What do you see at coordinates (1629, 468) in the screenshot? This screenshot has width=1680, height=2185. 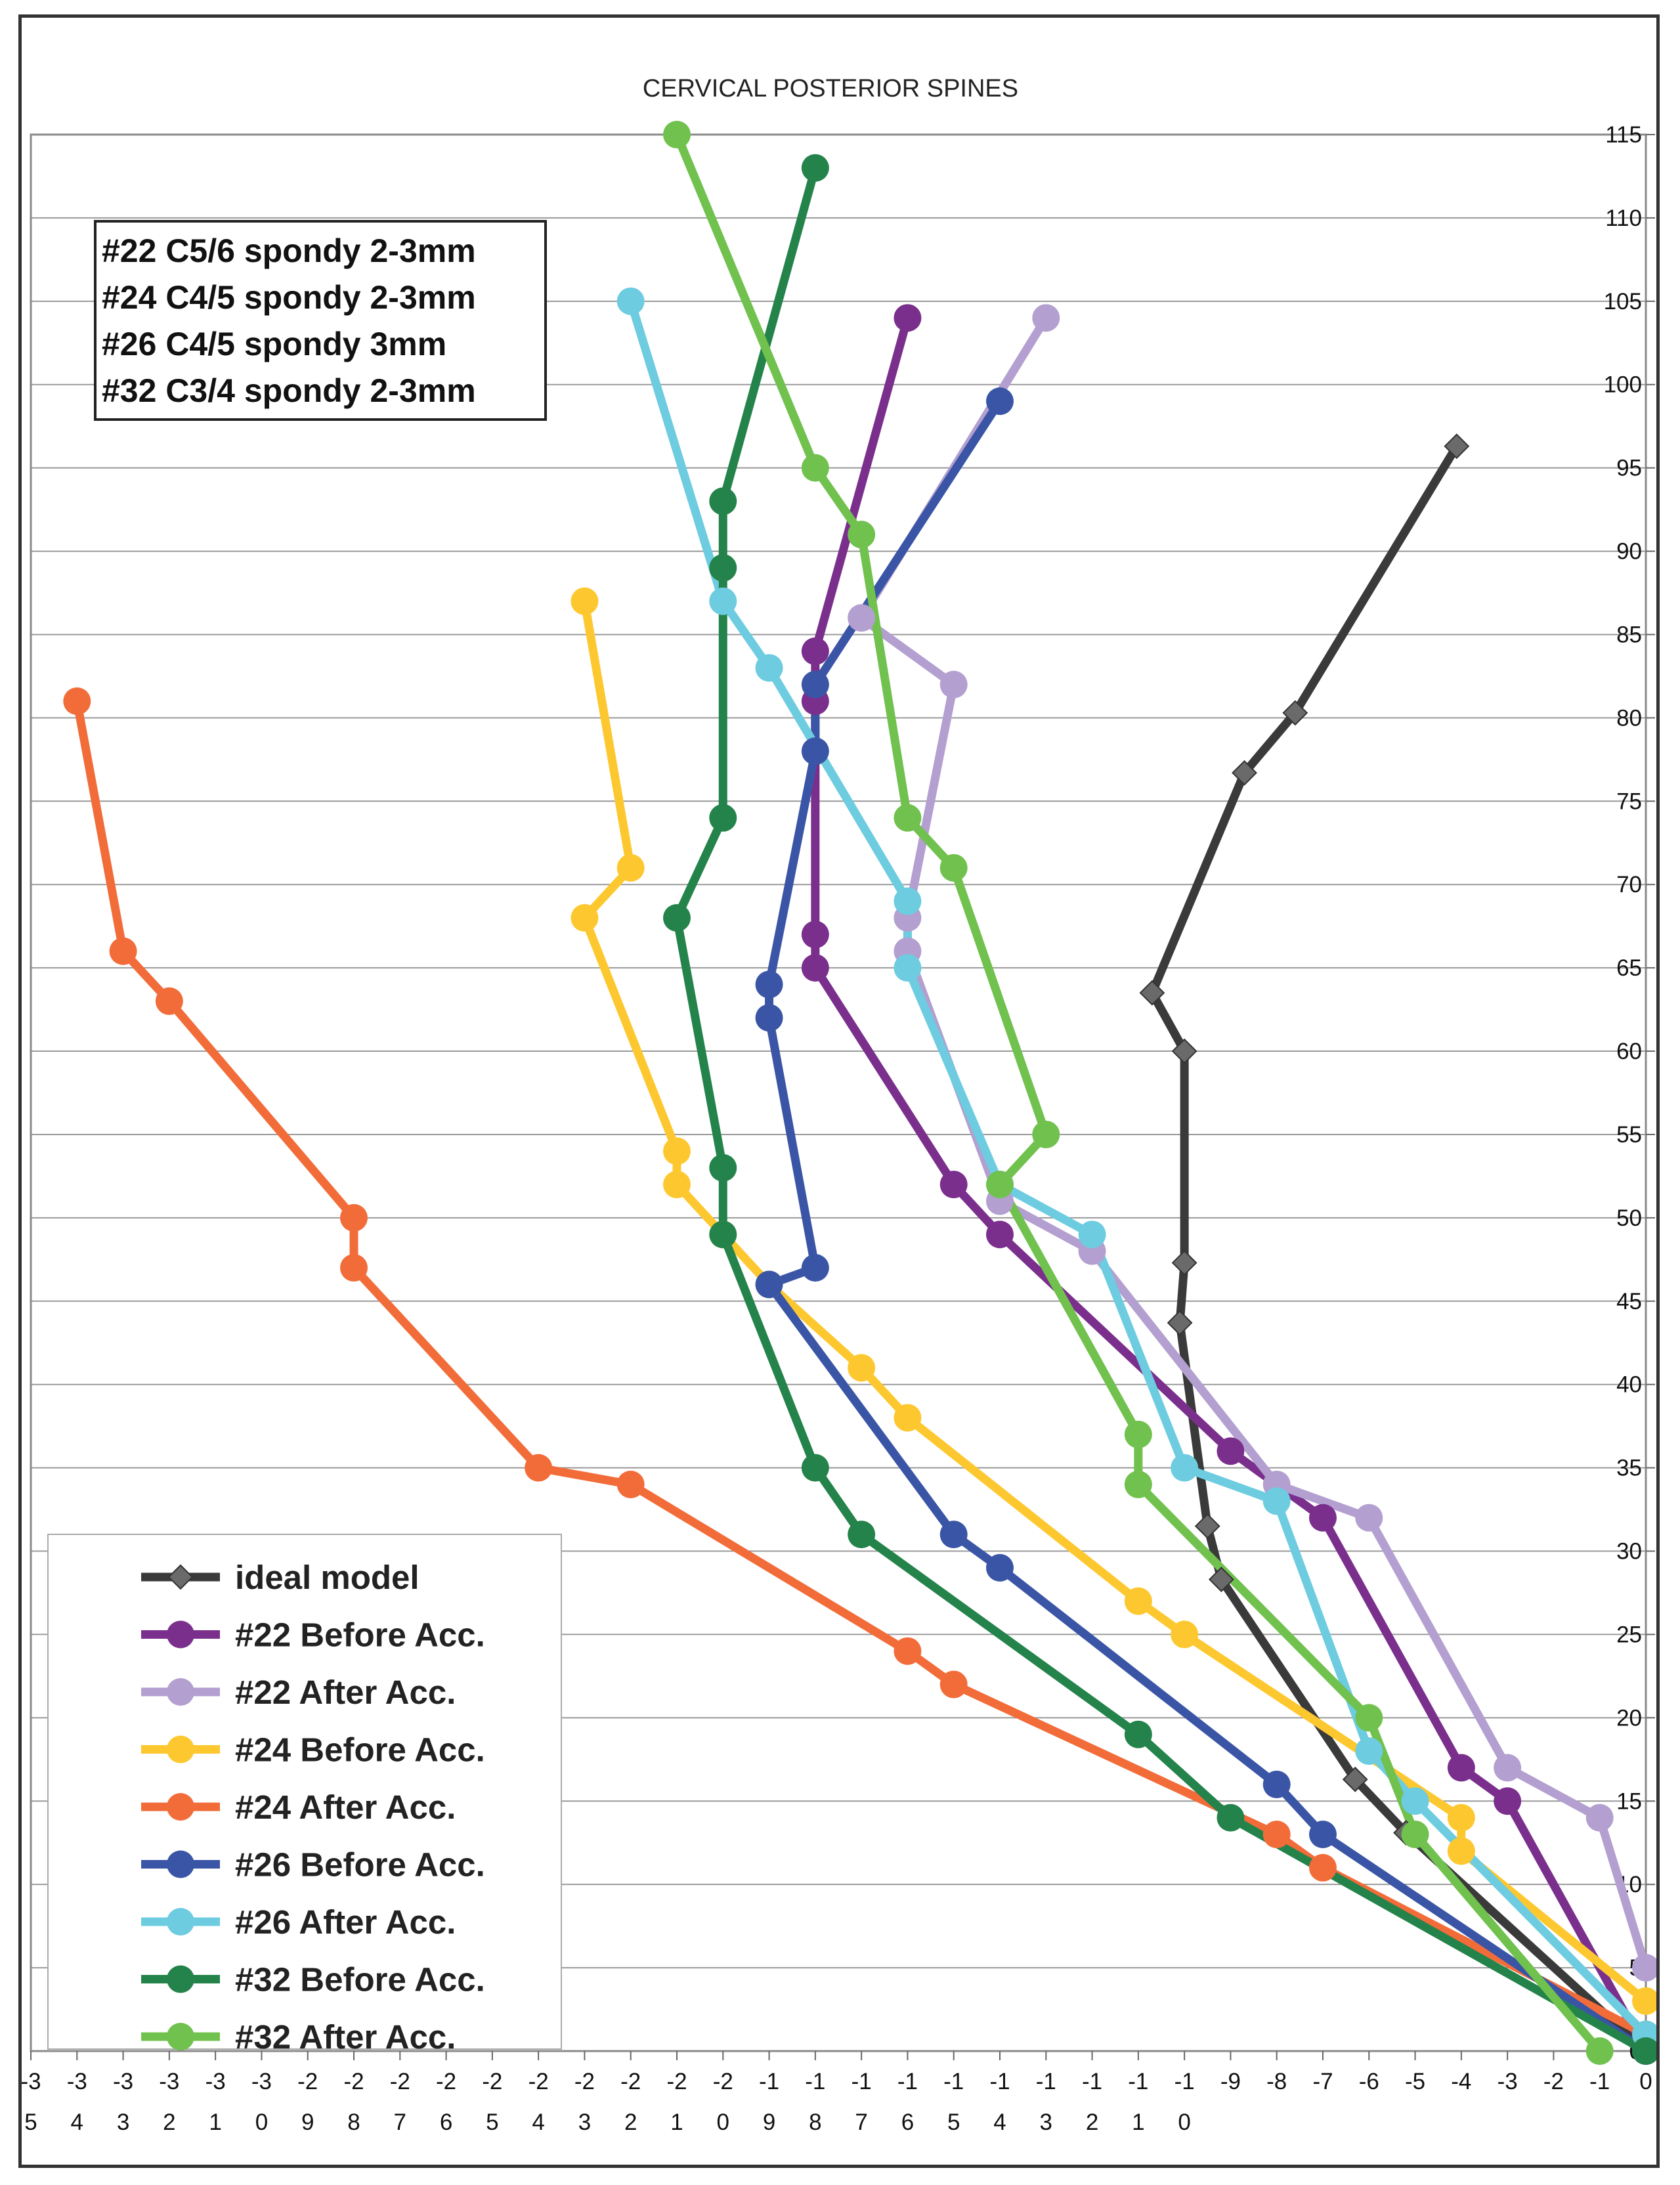 I see `y-tick-label: 95` at bounding box center [1629, 468].